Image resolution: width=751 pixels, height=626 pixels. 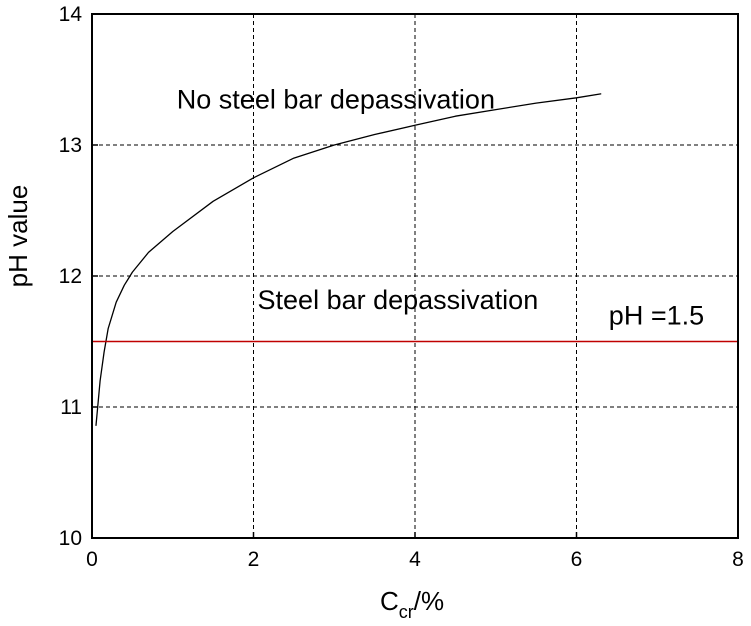 I want to click on annotation-depass: Steel bar depassivation, so click(x=398, y=300).